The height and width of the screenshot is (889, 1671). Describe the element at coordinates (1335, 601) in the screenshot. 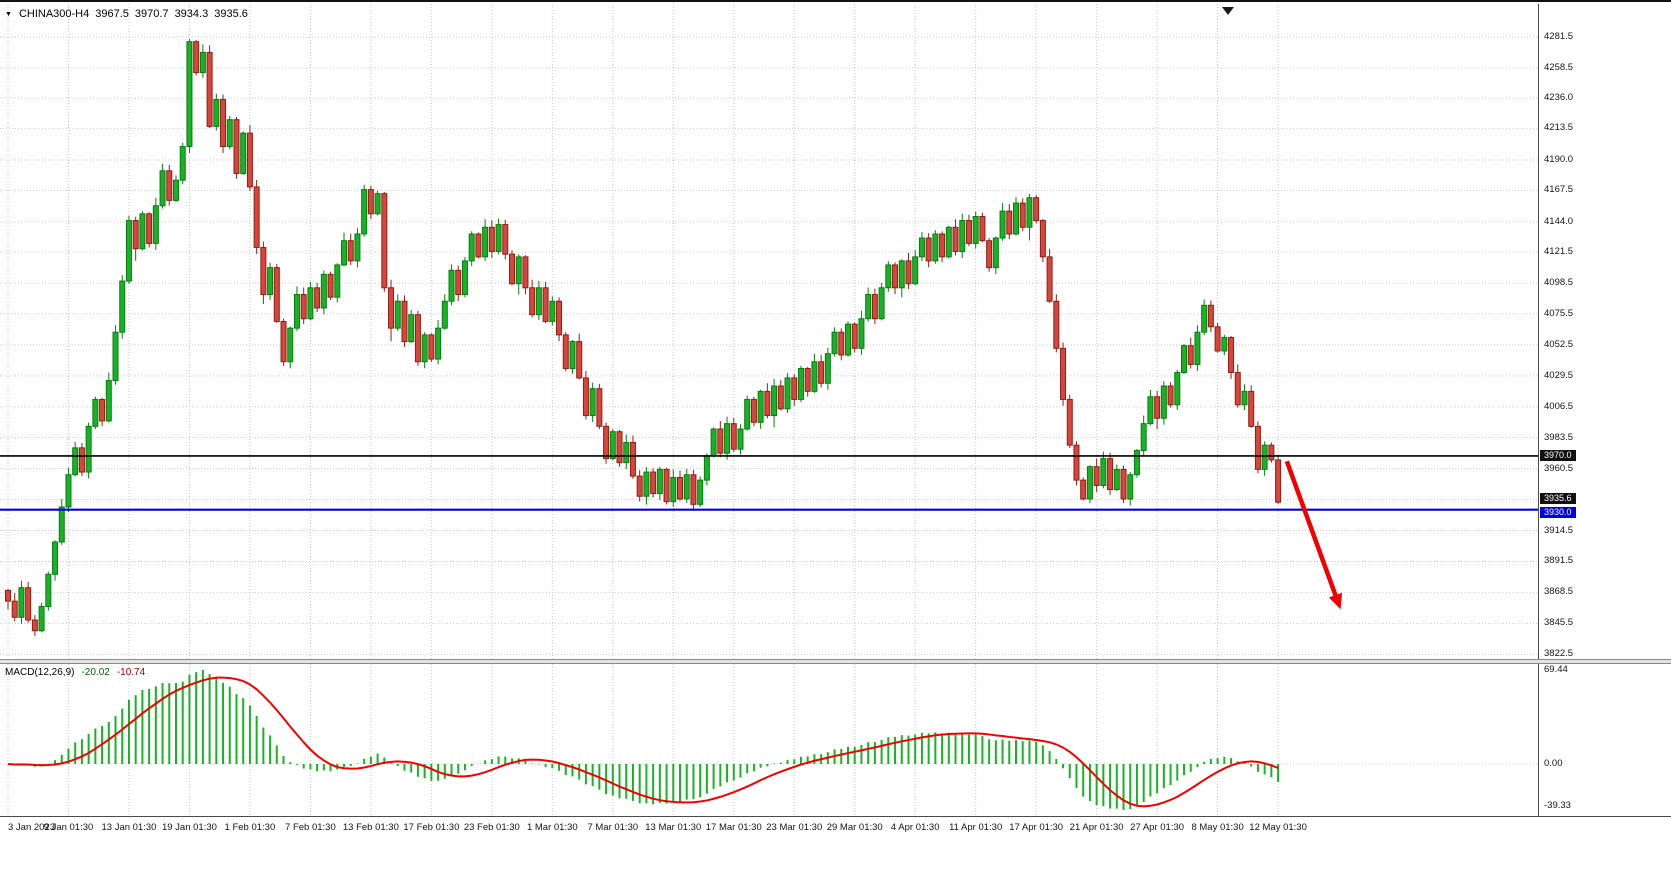

I see `trend-arrow-head` at that location.